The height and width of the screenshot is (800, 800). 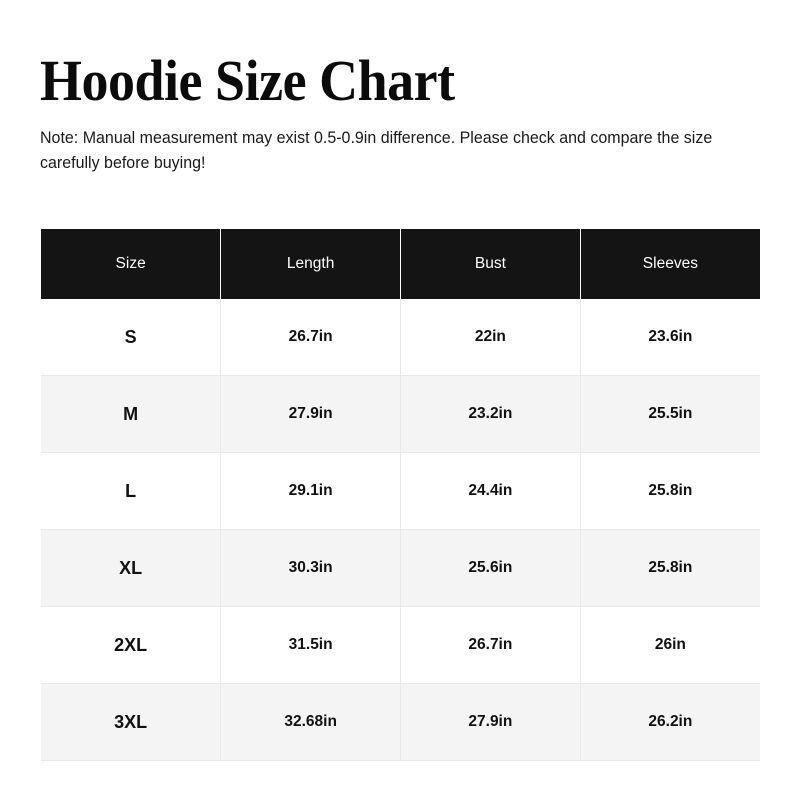 What do you see at coordinates (490, 264) in the screenshot?
I see `column-header-bust: Bust` at bounding box center [490, 264].